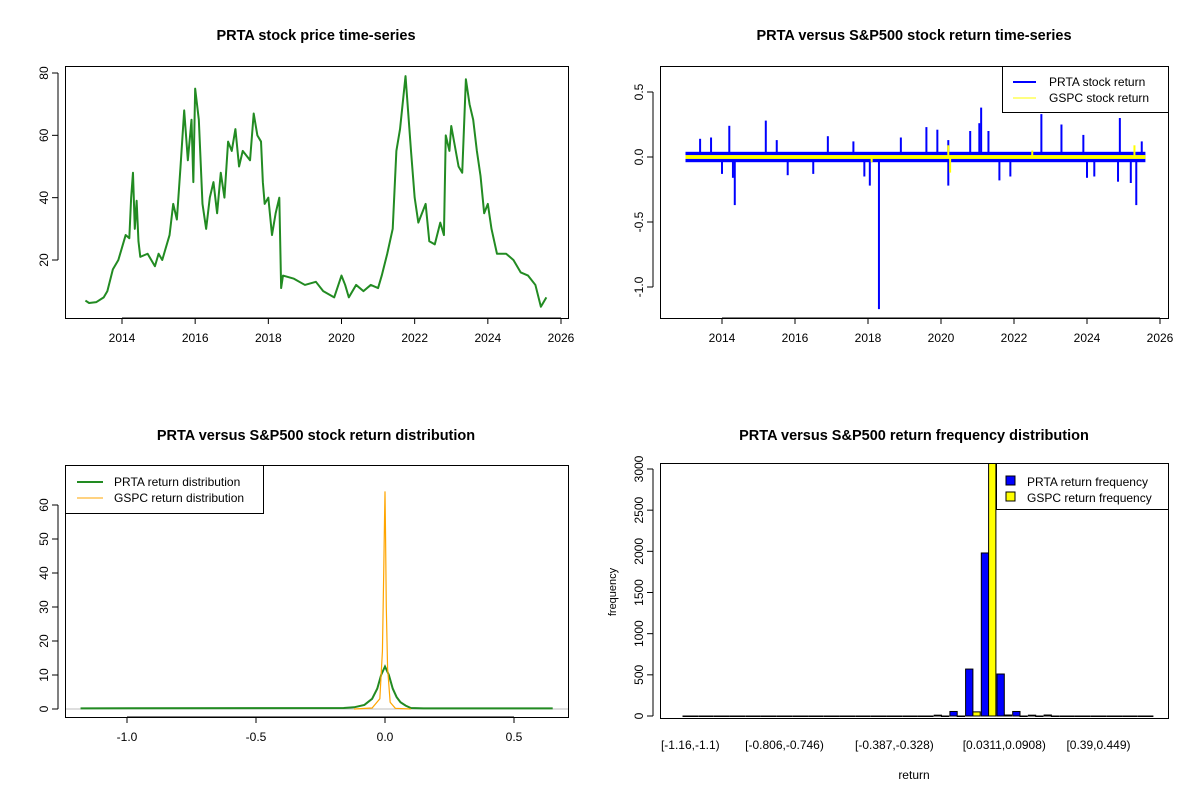  Describe the element at coordinates (639, 286) in the screenshot. I see `returns-y-tick-label: -1.0` at that location.